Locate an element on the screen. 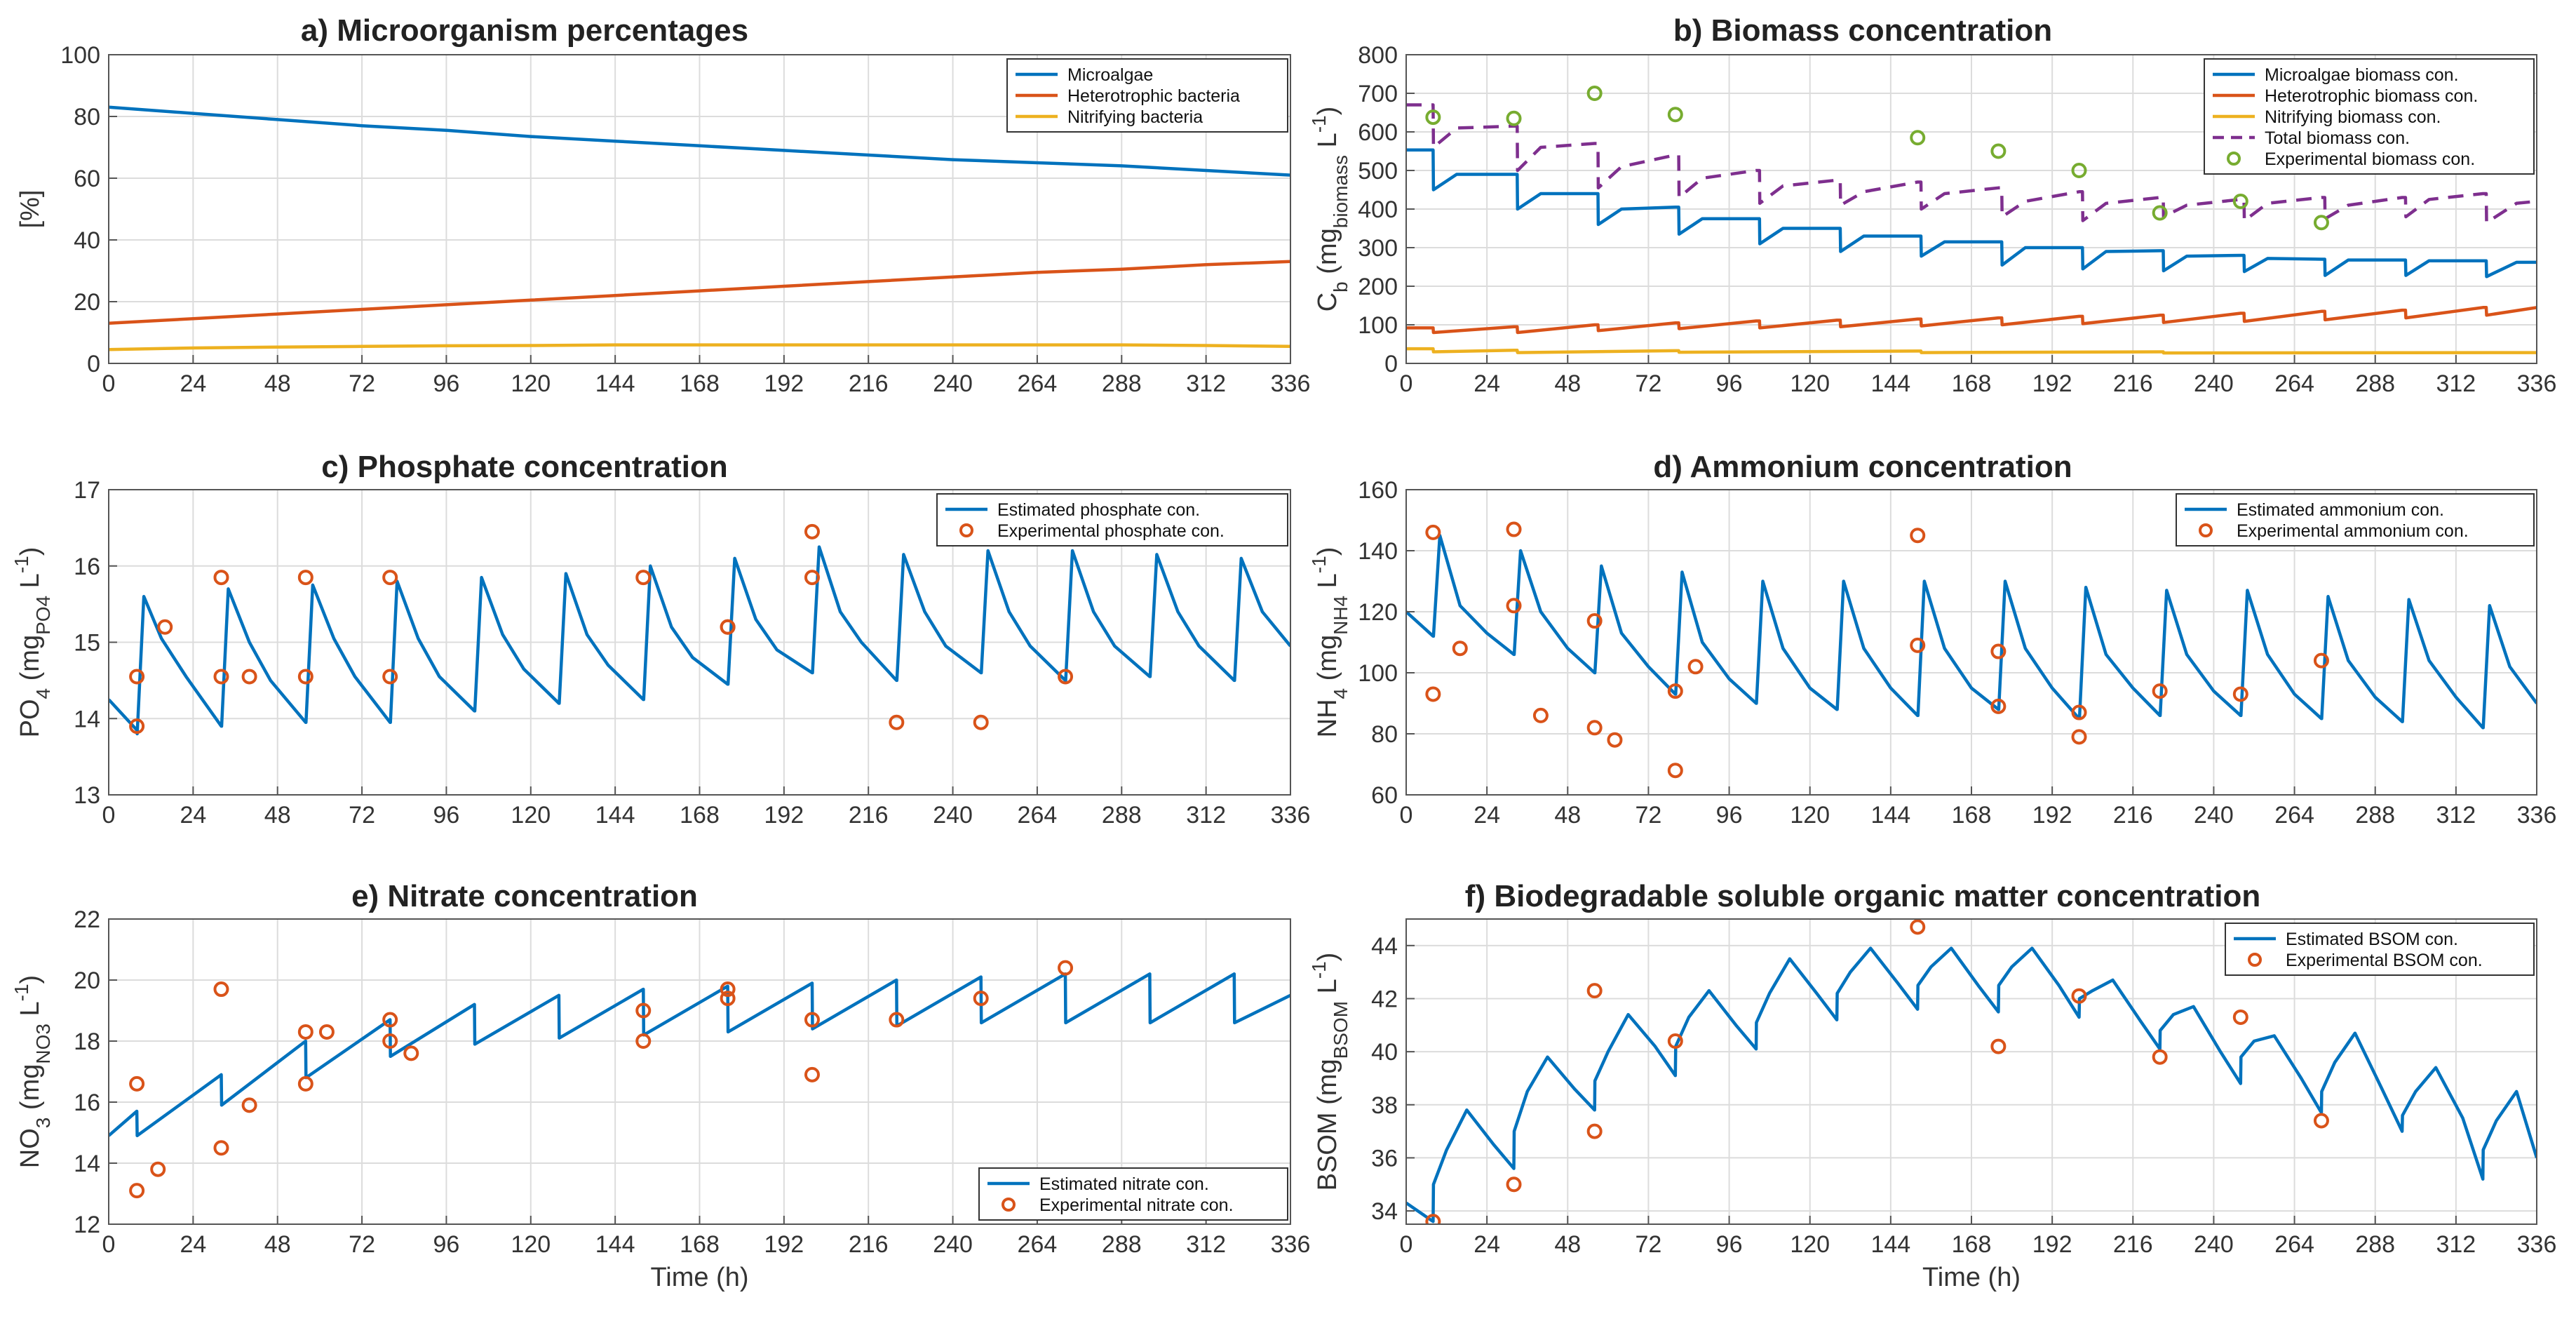 The width and height of the screenshot is (2576, 1321). panel-a-xtick-label: 72 is located at coordinates (362, 384).